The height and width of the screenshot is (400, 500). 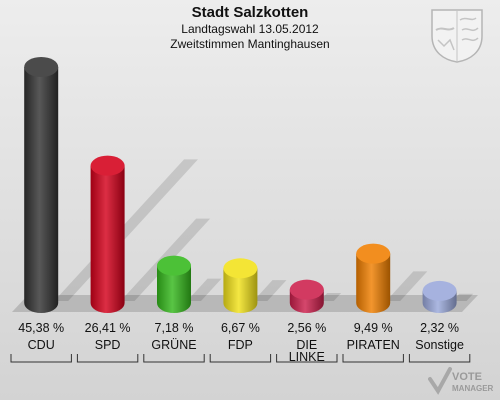 What do you see at coordinates (240, 268) in the screenshot?
I see `bar-top-fdp` at bounding box center [240, 268].